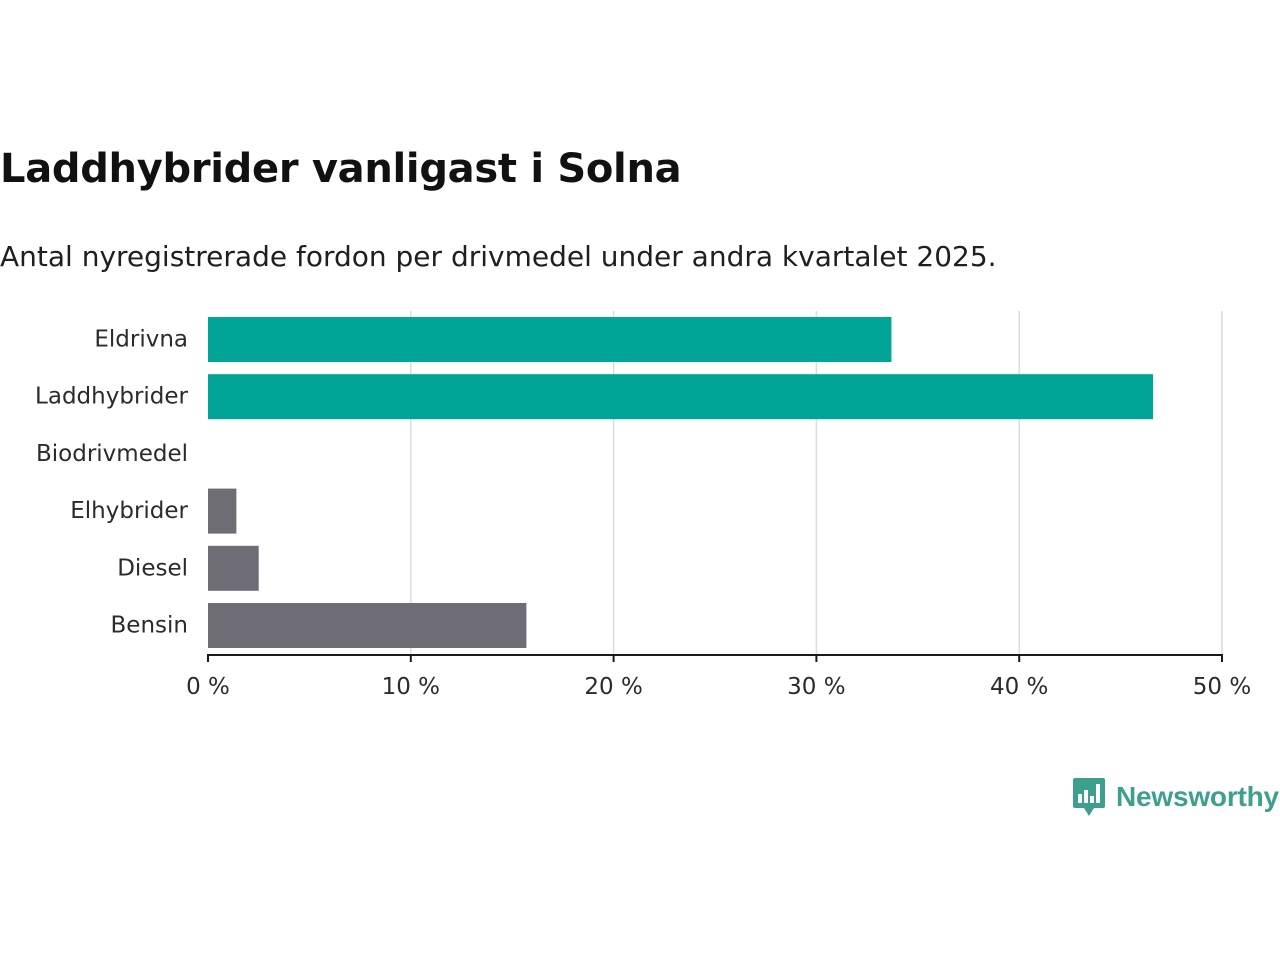  What do you see at coordinates (550, 339) in the screenshot?
I see `bar-eldrivna` at bounding box center [550, 339].